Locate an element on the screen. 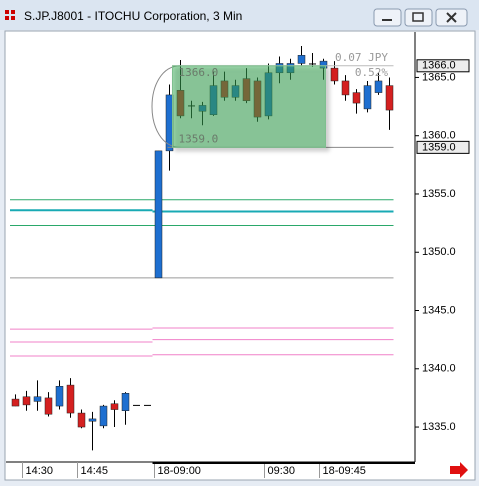 This screenshot has height=491, width=479. measure-arc is located at coordinates (166, 106).